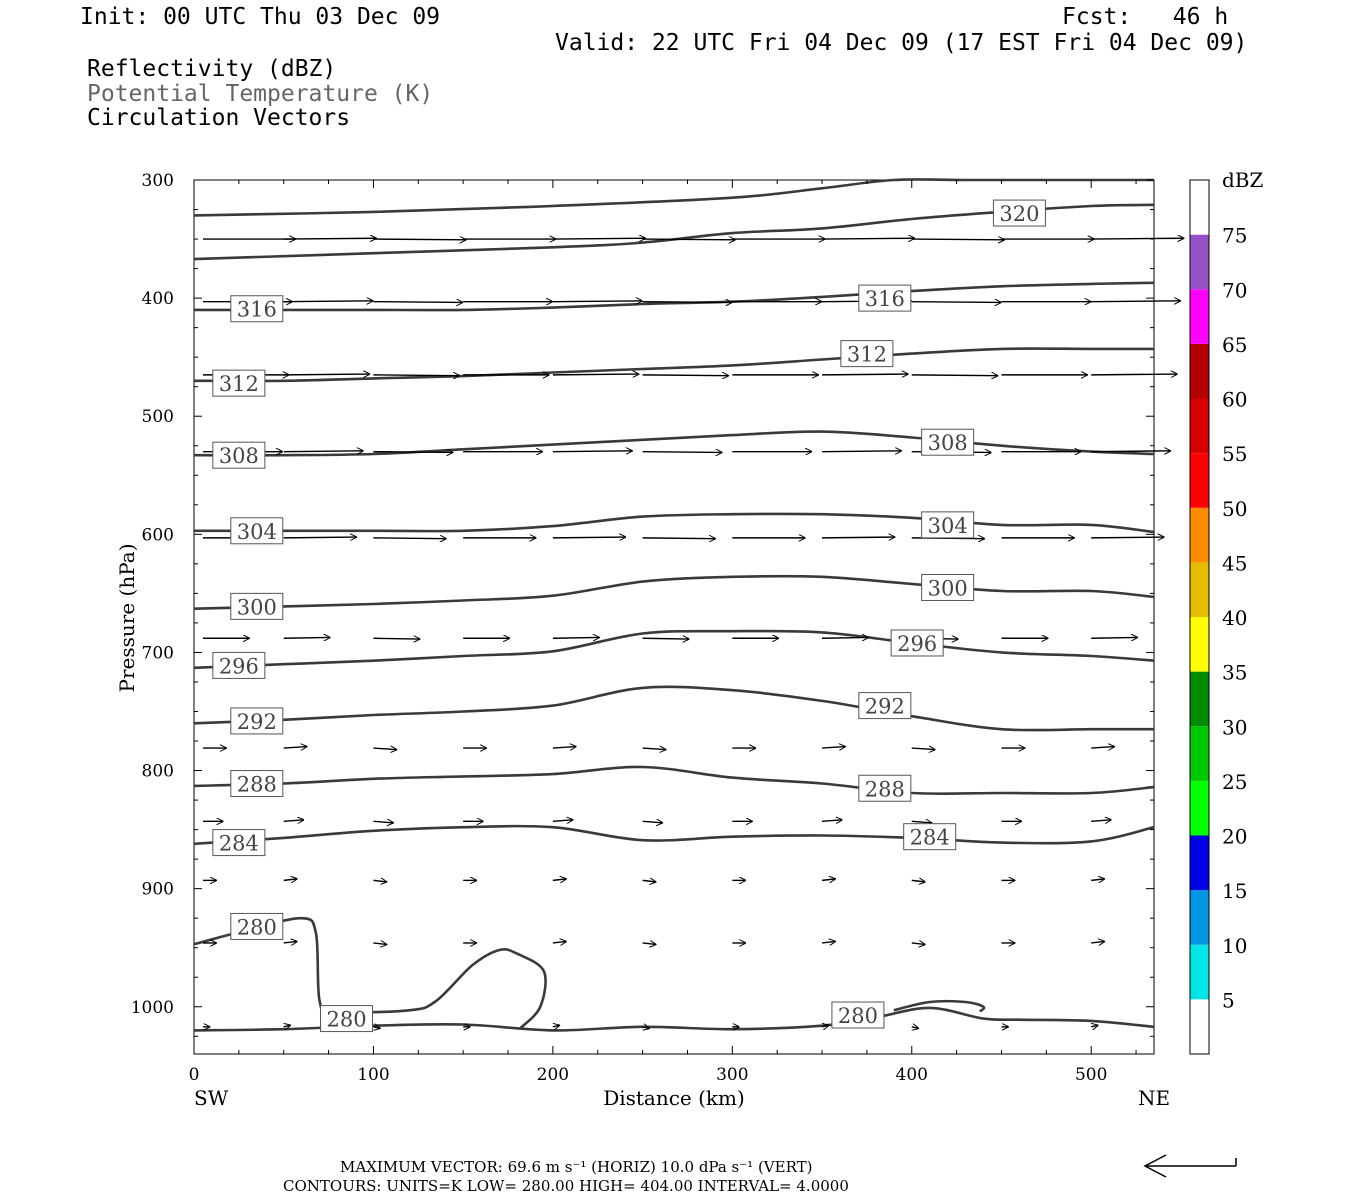 The width and height of the screenshot is (1350, 1200). I want to click on dbz-colorbar: 5 10 15 20 25 30 35 40 45 50 55 60 65 70 75, so click(1218, 617).